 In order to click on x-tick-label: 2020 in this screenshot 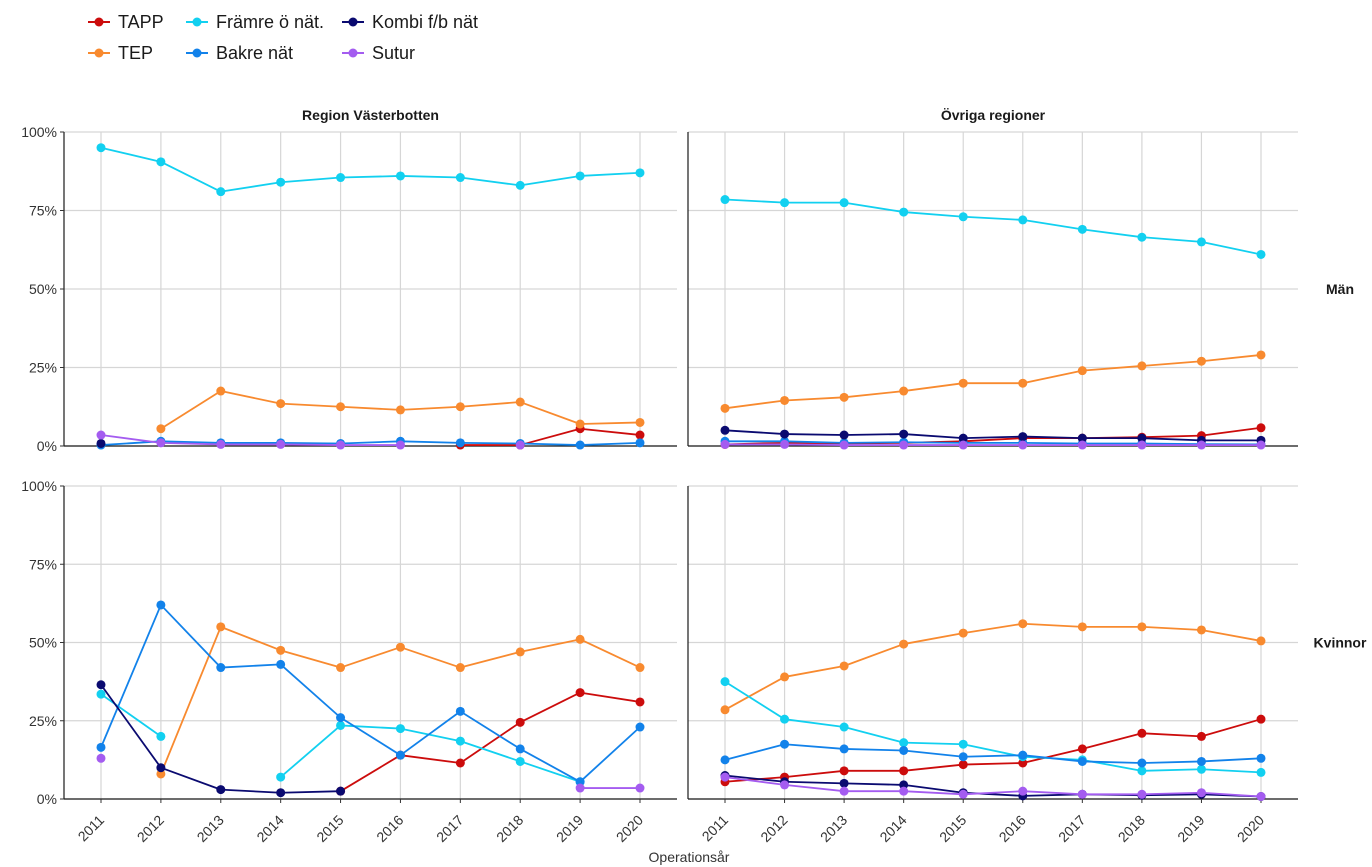, I will do `click(1250, 828)`.